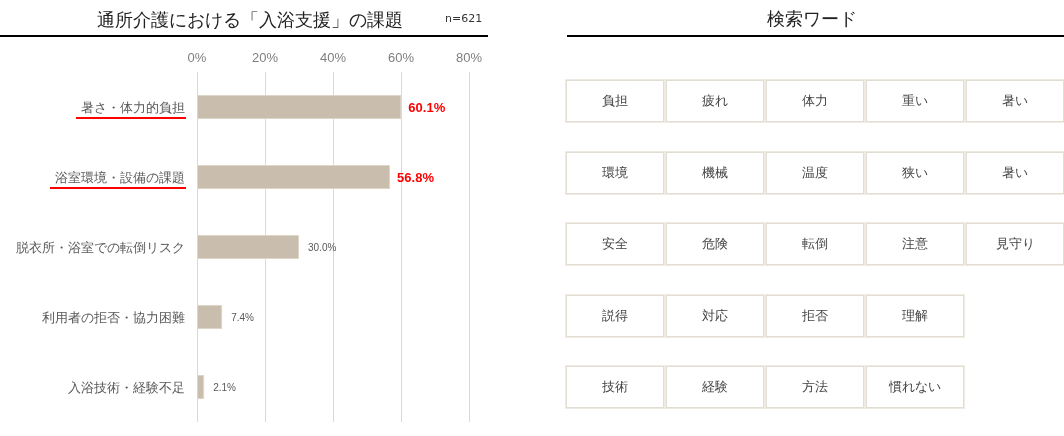  I want to click on keyword-box: 説得, so click(615, 315).